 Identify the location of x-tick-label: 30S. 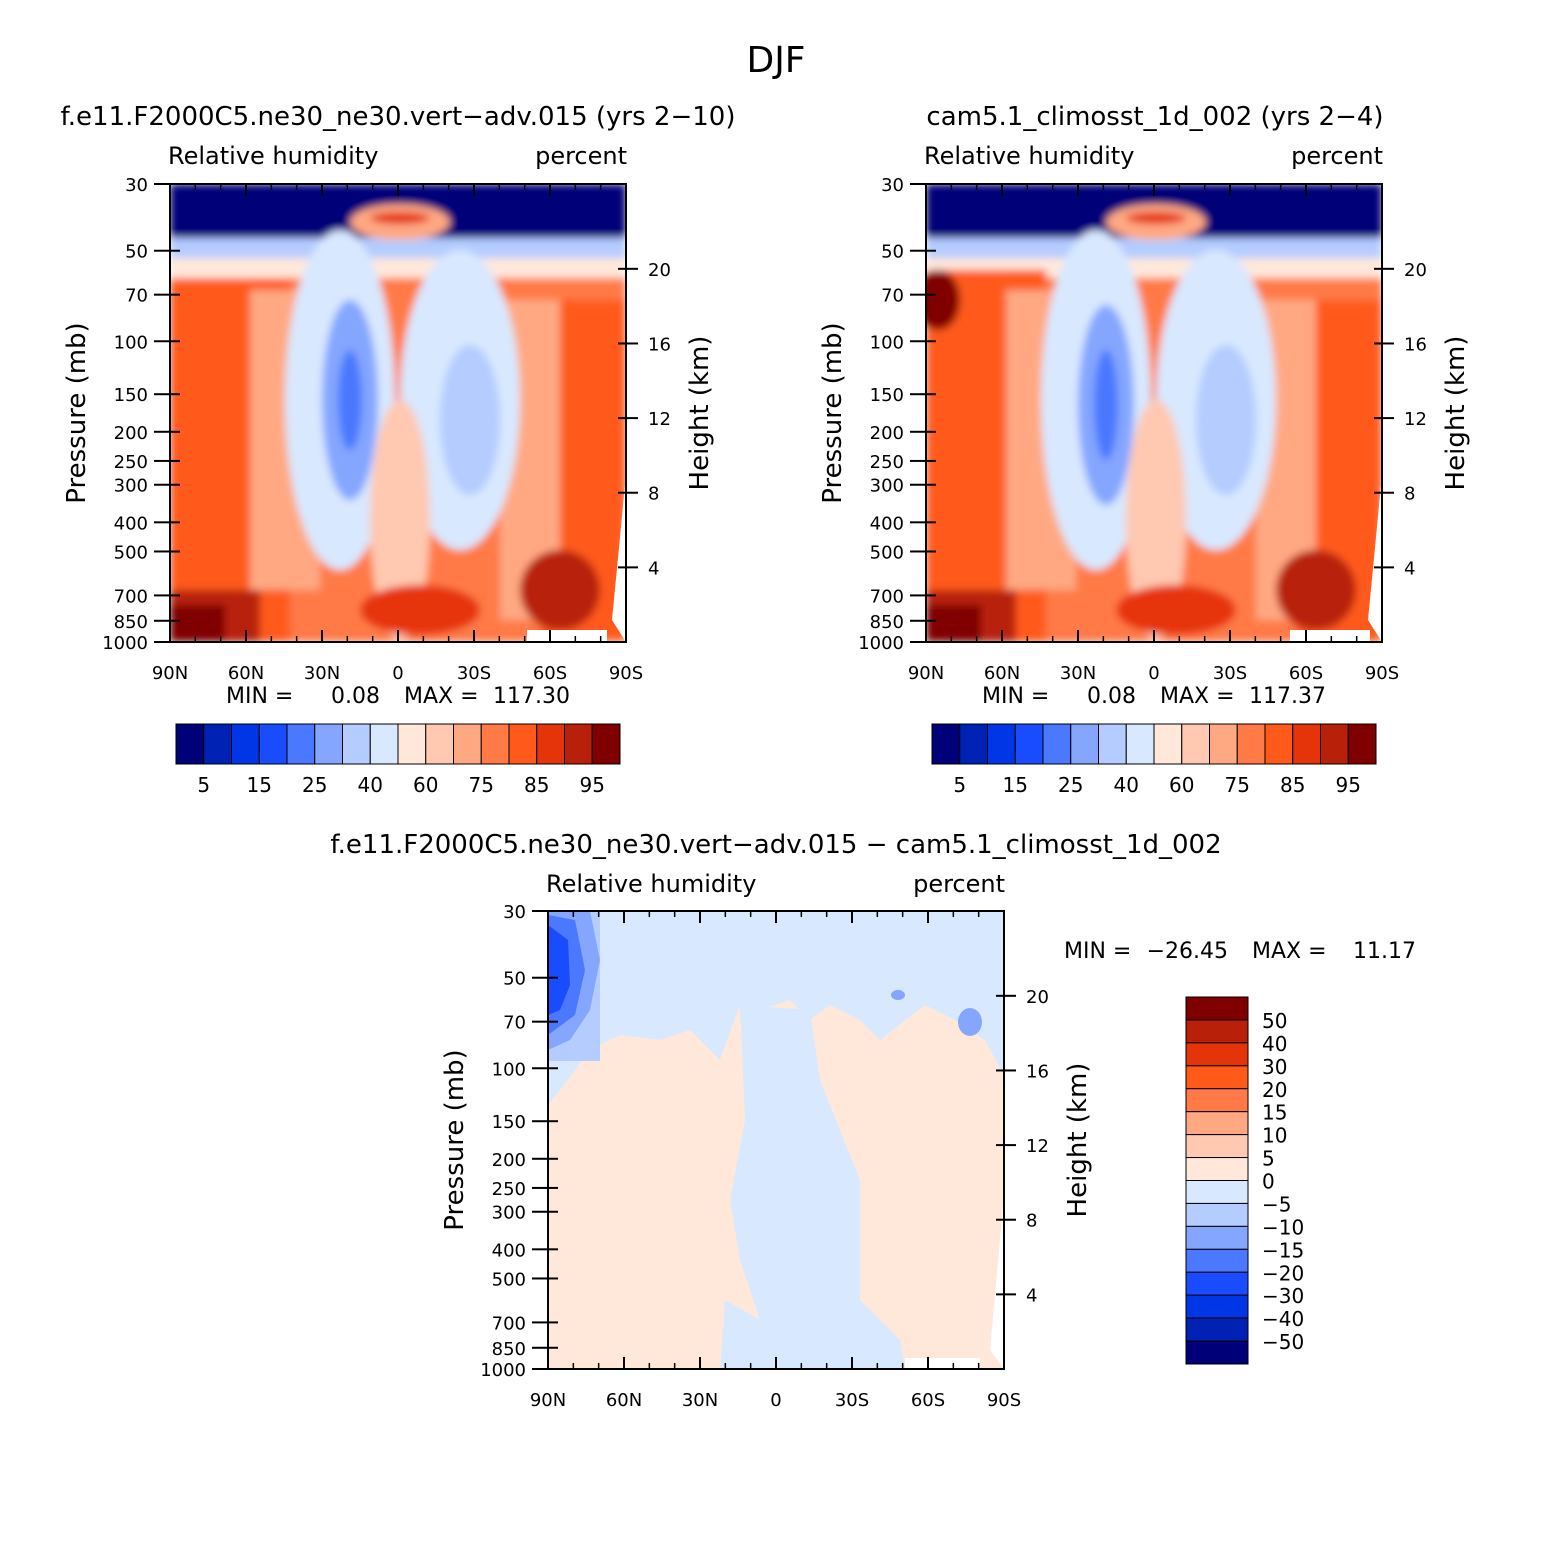
(474, 673).